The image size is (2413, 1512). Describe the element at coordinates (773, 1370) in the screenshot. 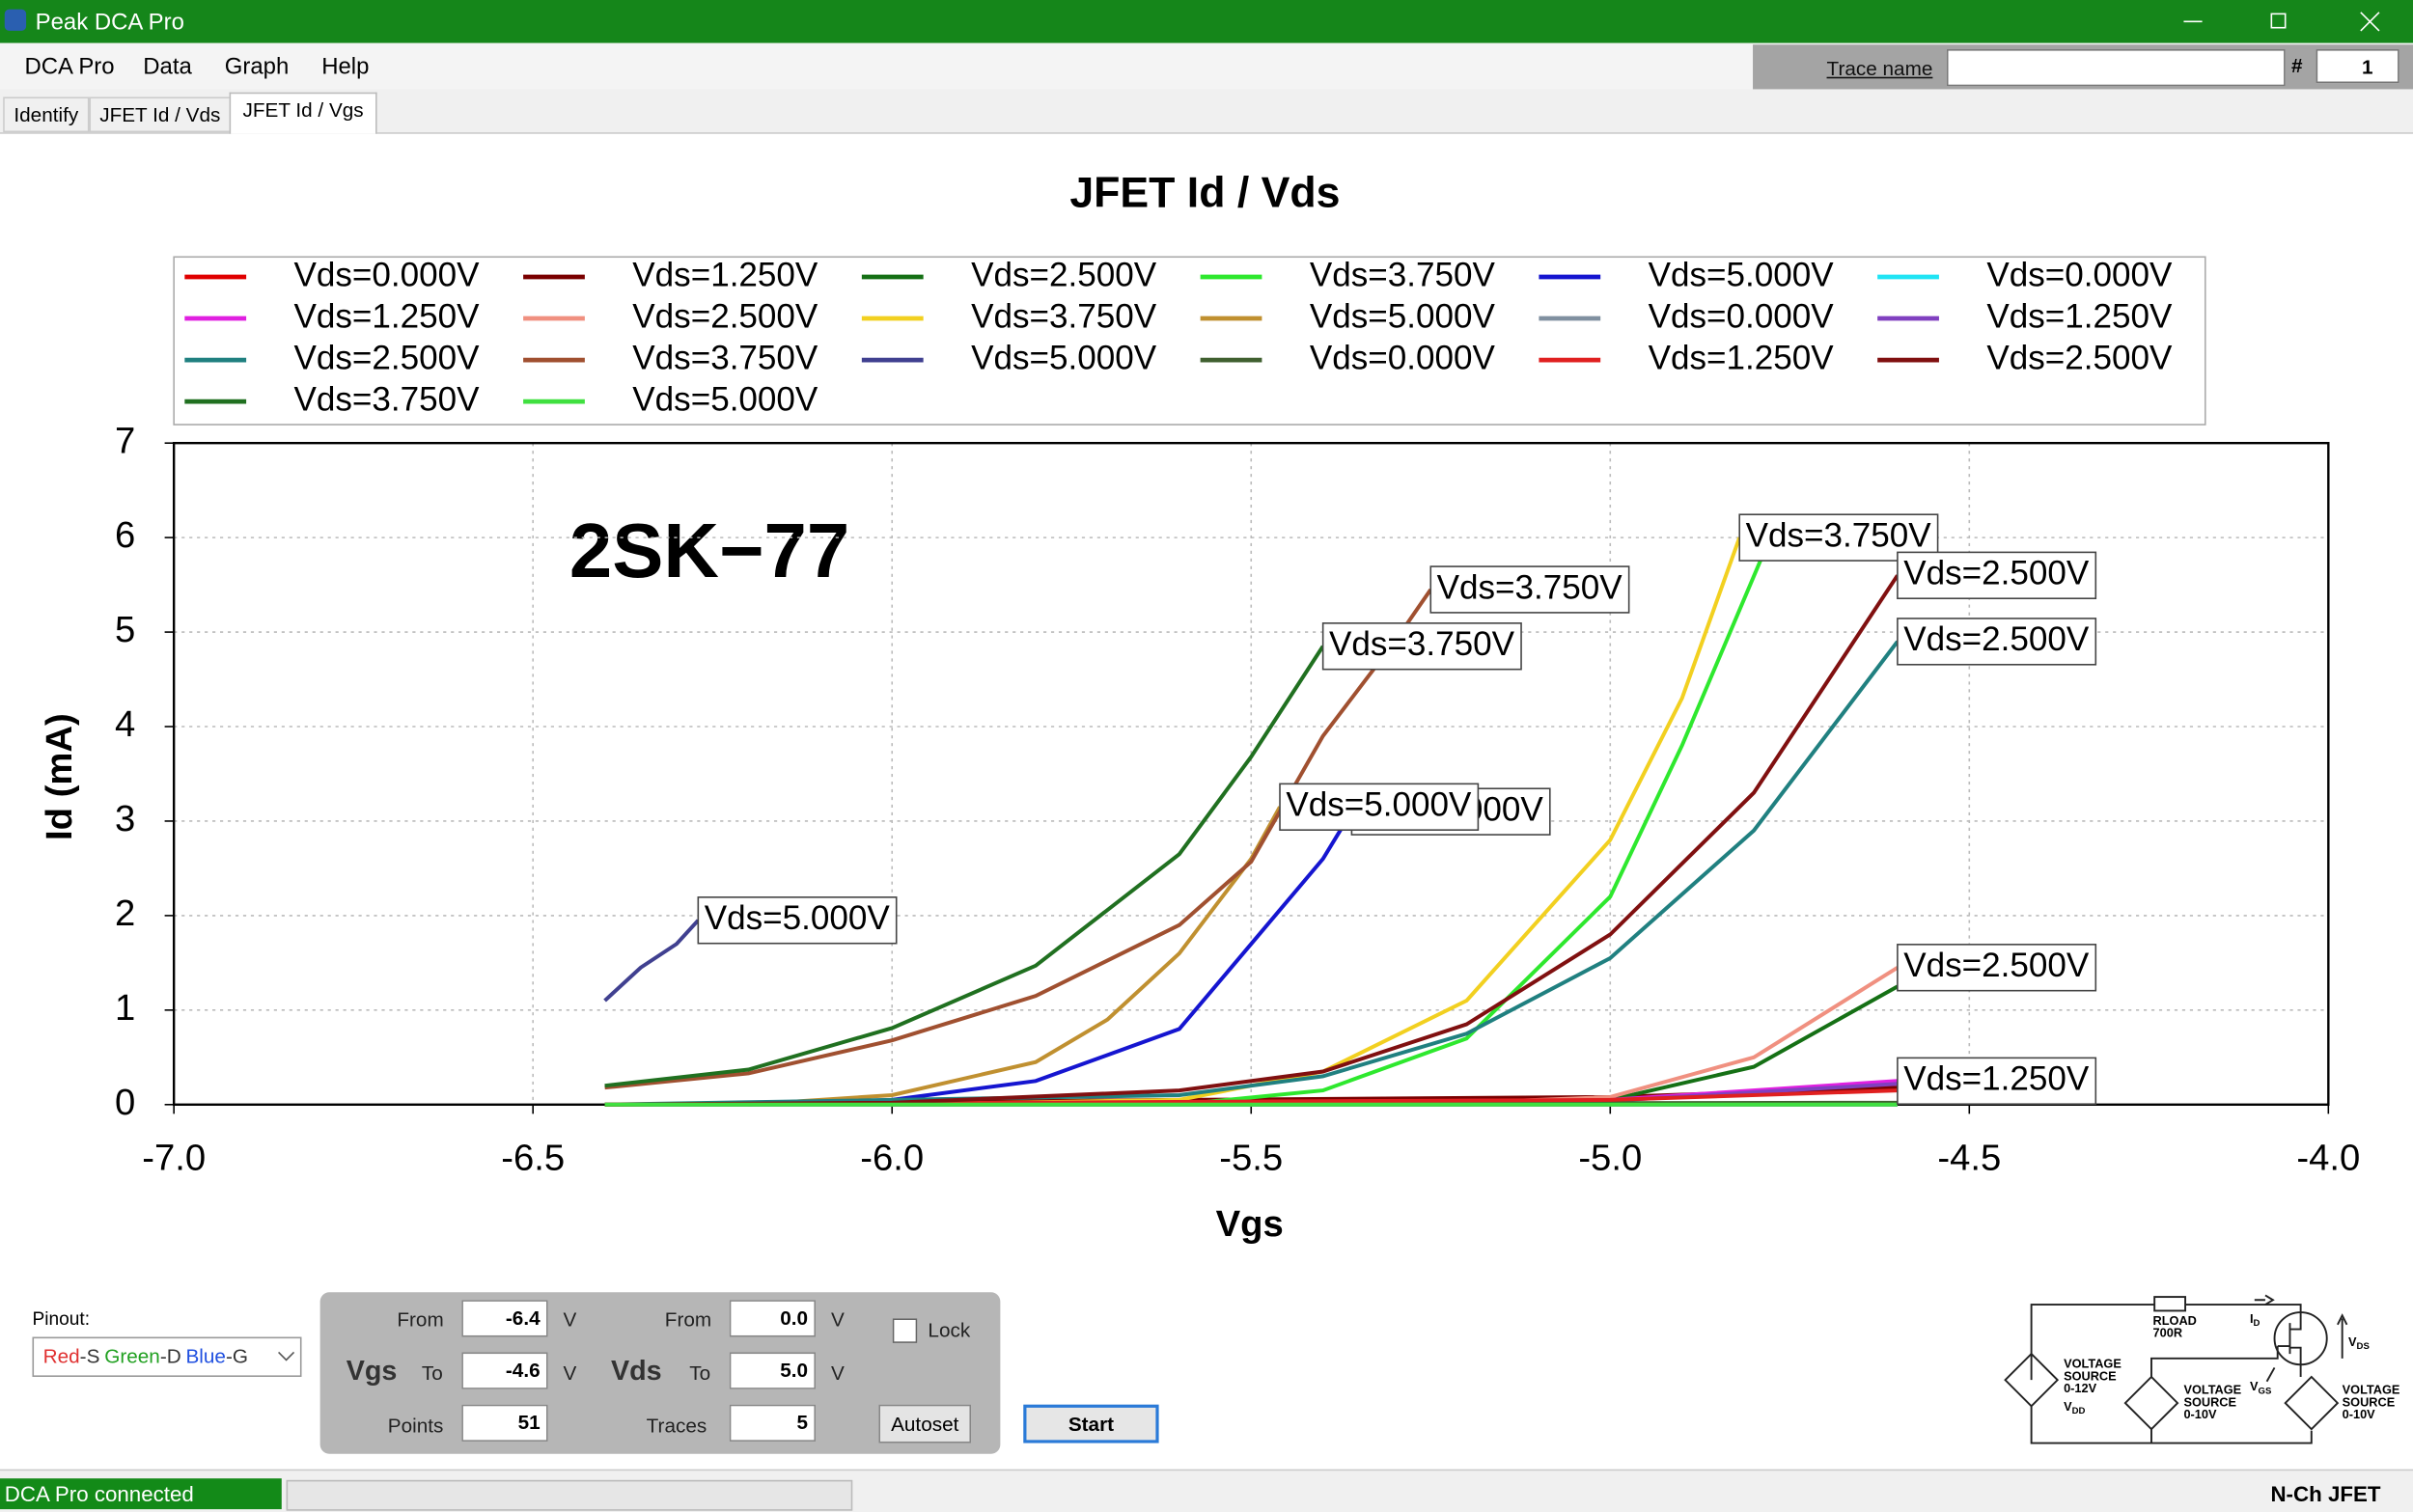

I see `vds-to: 5.0` at that location.